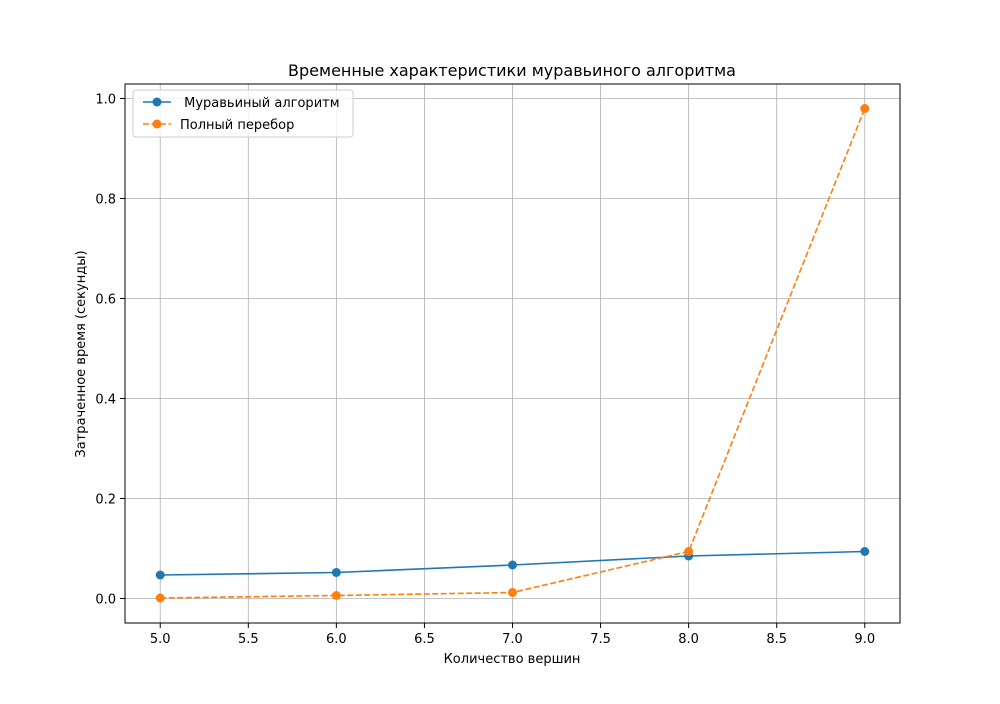 This screenshot has height=704, width=1000. What do you see at coordinates (336, 639) in the screenshot?
I see `x-tick-label: 6.0` at bounding box center [336, 639].